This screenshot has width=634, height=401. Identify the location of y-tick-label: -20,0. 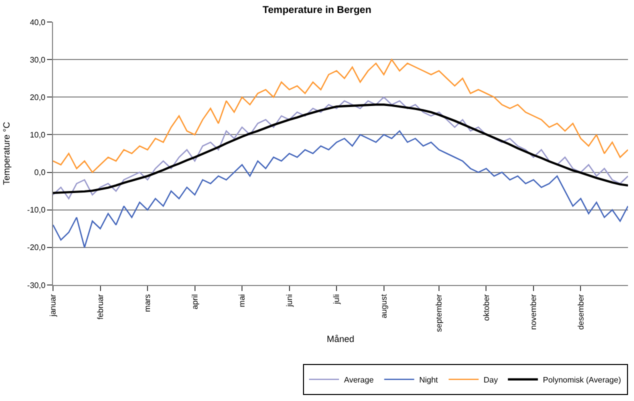
(36, 247).